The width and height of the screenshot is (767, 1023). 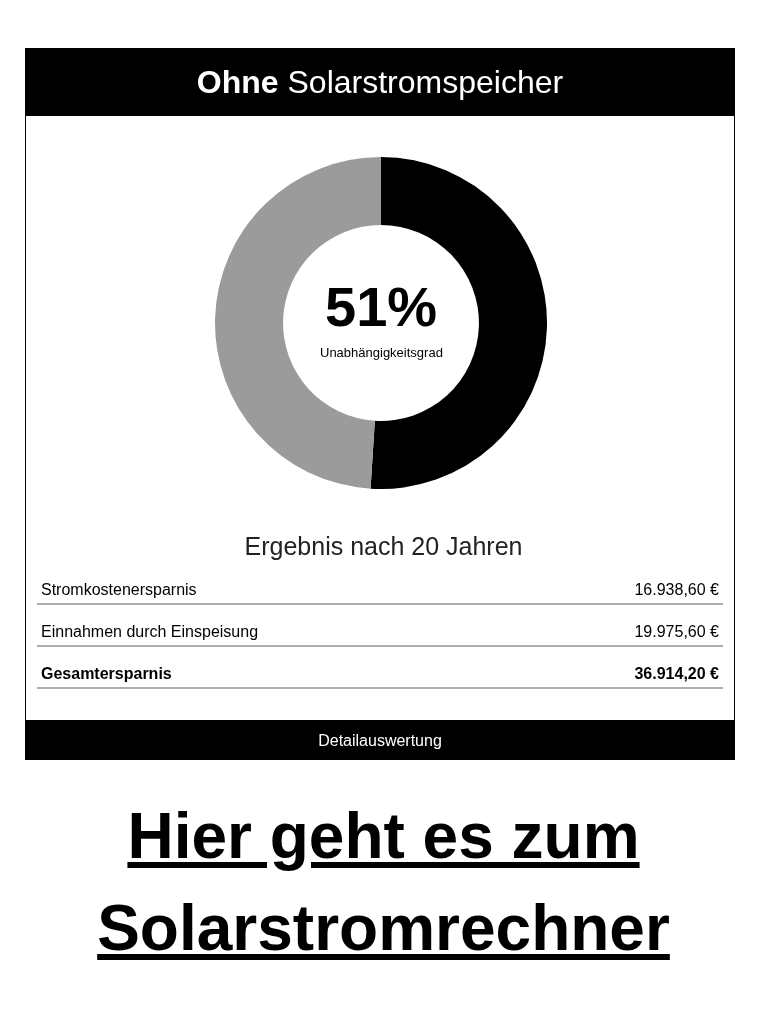 What do you see at coordinates (383, 546) in the screenshot?
I see `text: Ergebnis nach 20 Jahren` at bounding box center [383, 546].